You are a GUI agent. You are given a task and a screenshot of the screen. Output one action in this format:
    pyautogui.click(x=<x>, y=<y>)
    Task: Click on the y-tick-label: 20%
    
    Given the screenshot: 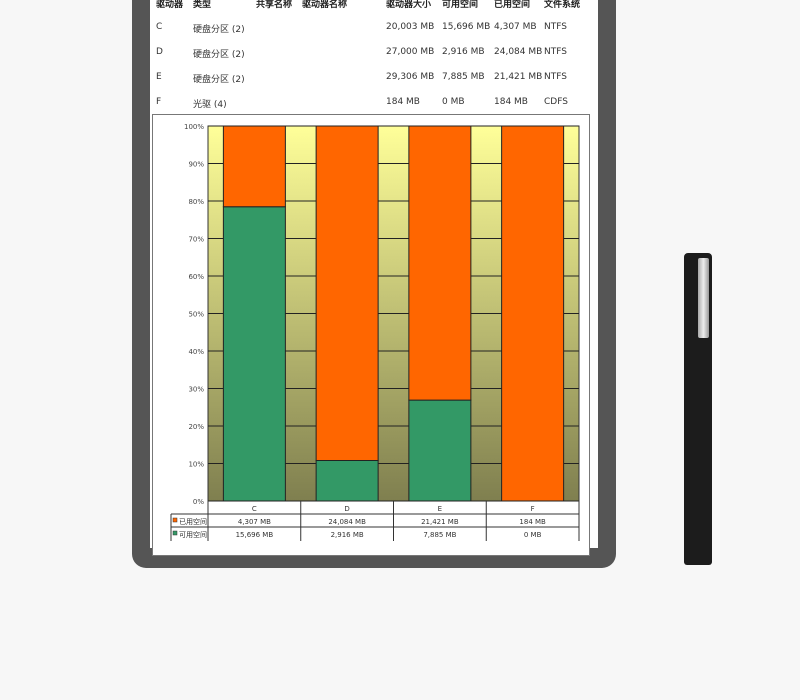 What is the action you would take?
    pyautogui.click(x=196, y=427)
    